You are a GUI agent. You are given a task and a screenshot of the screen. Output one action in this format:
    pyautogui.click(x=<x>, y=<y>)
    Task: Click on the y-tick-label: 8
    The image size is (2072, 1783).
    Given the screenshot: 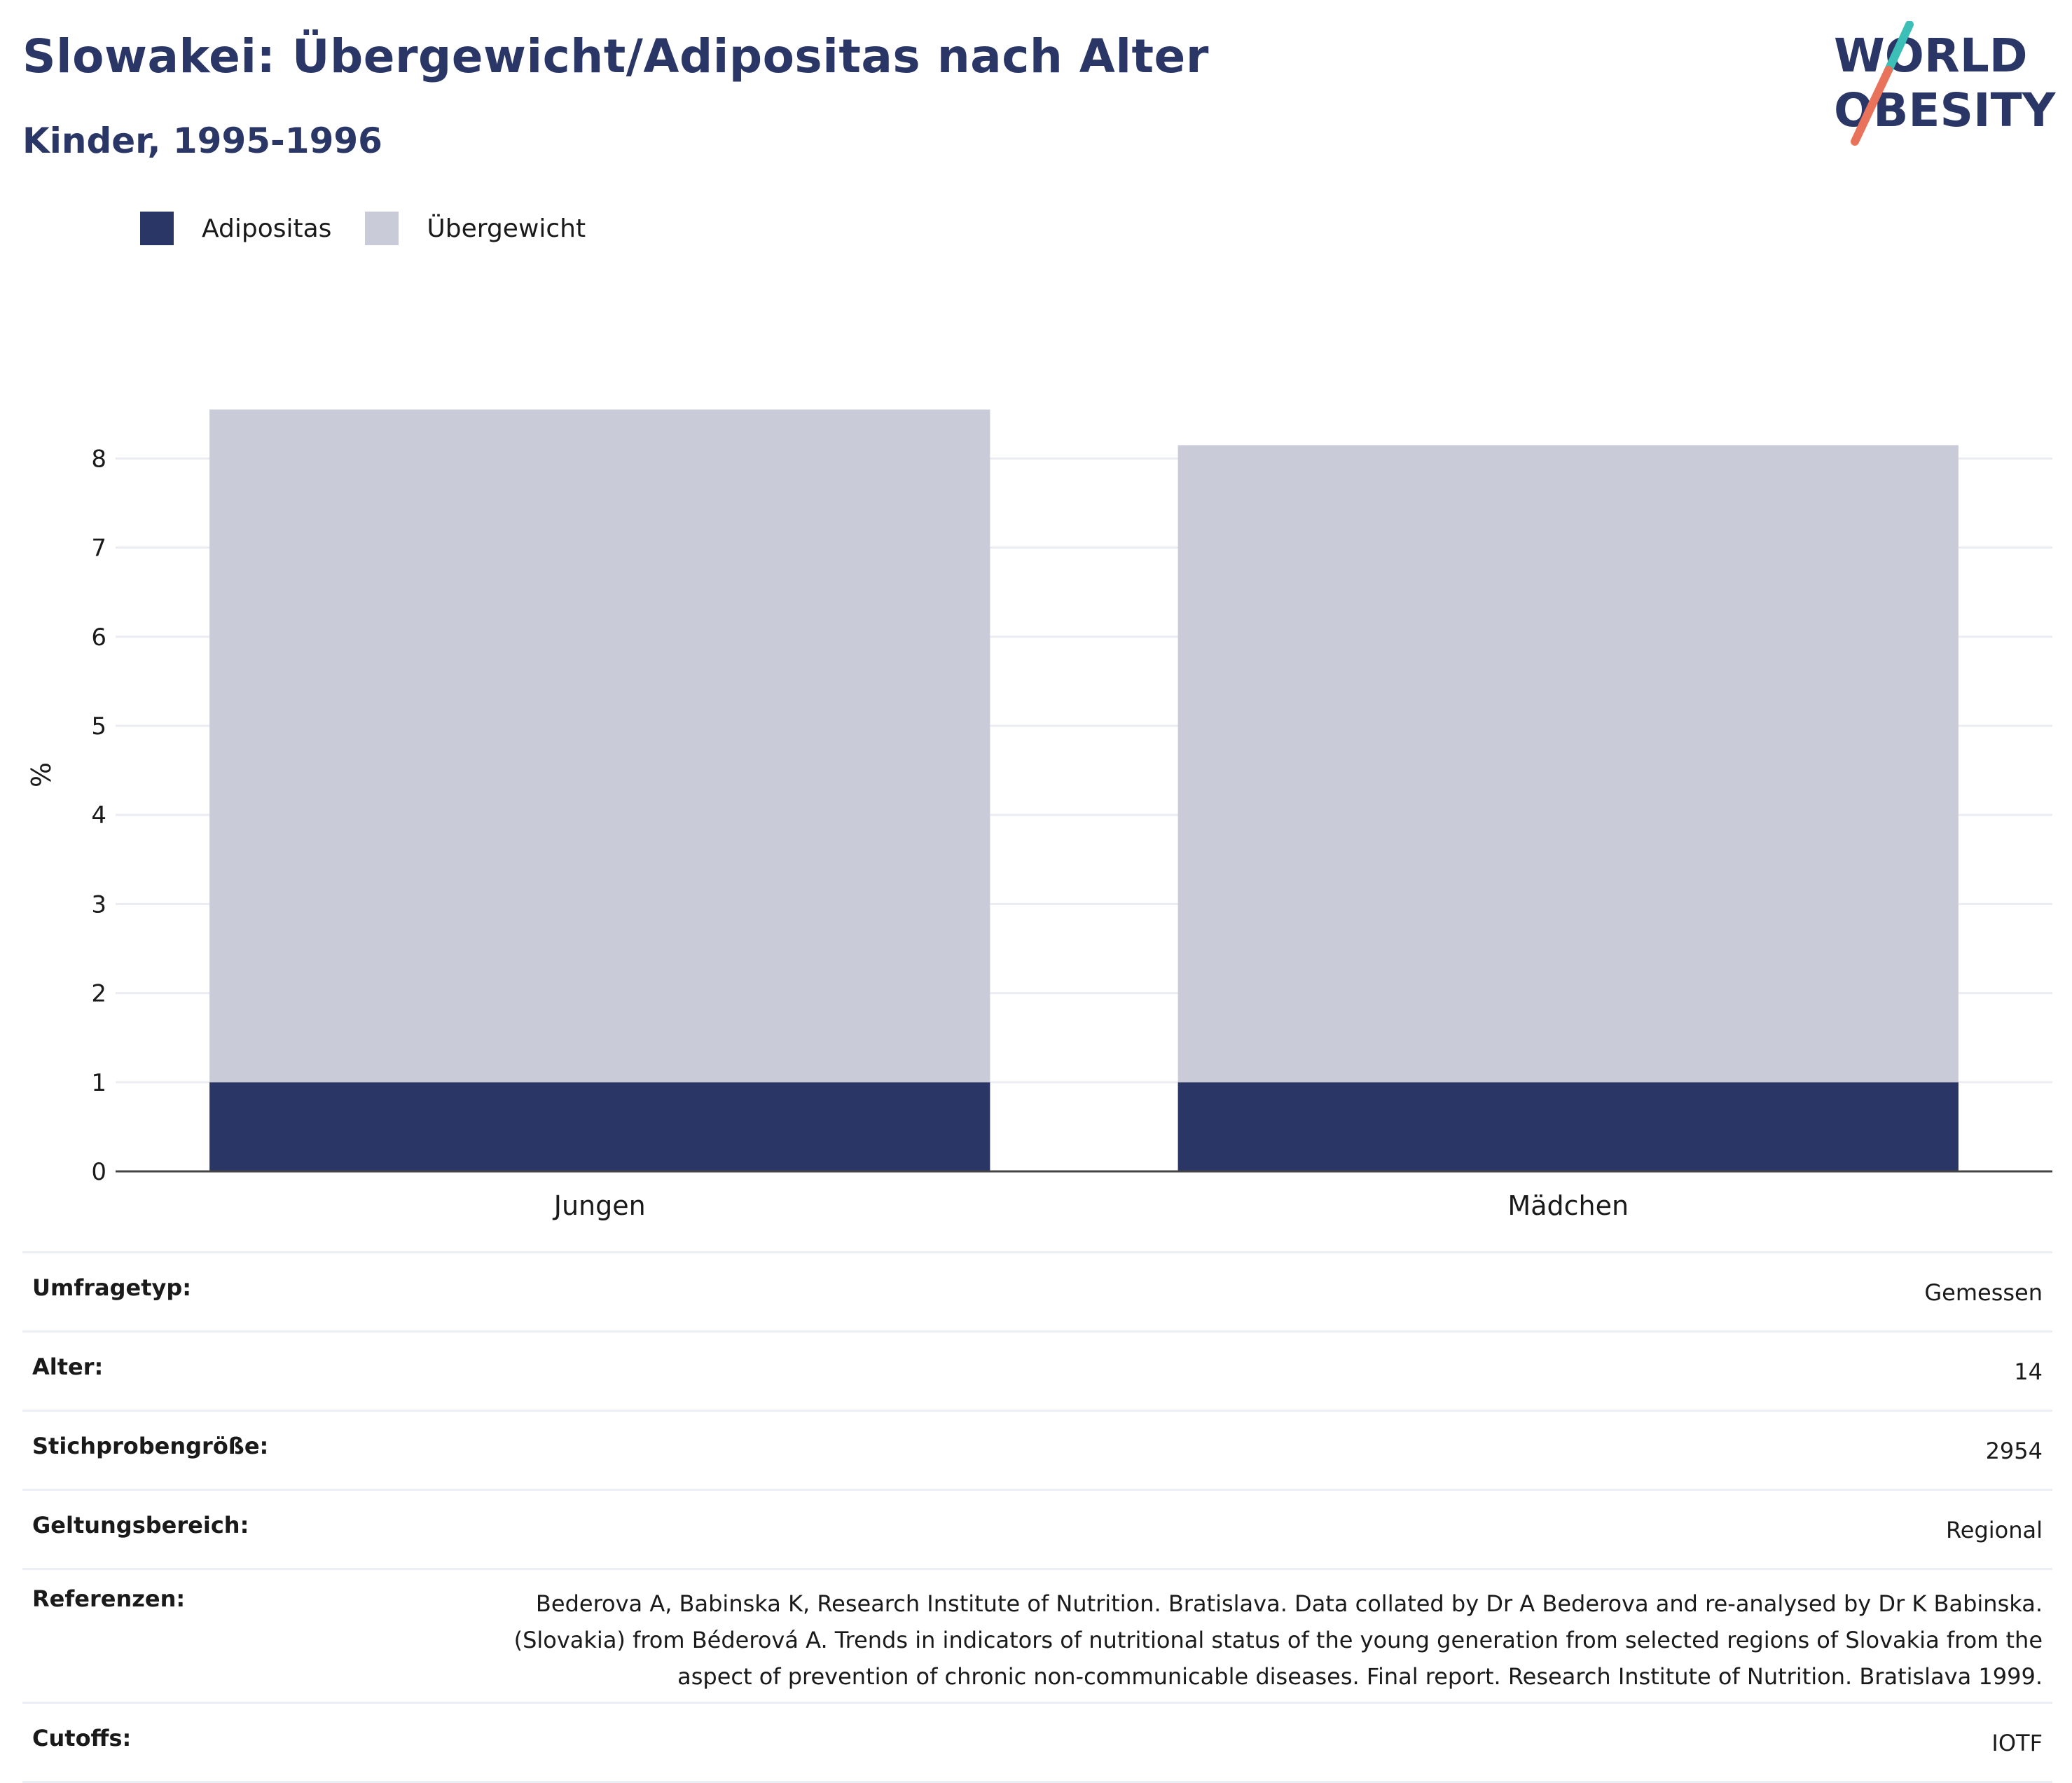 What is the action you would take?
    pyautogui.click(x=98, y=459)
    